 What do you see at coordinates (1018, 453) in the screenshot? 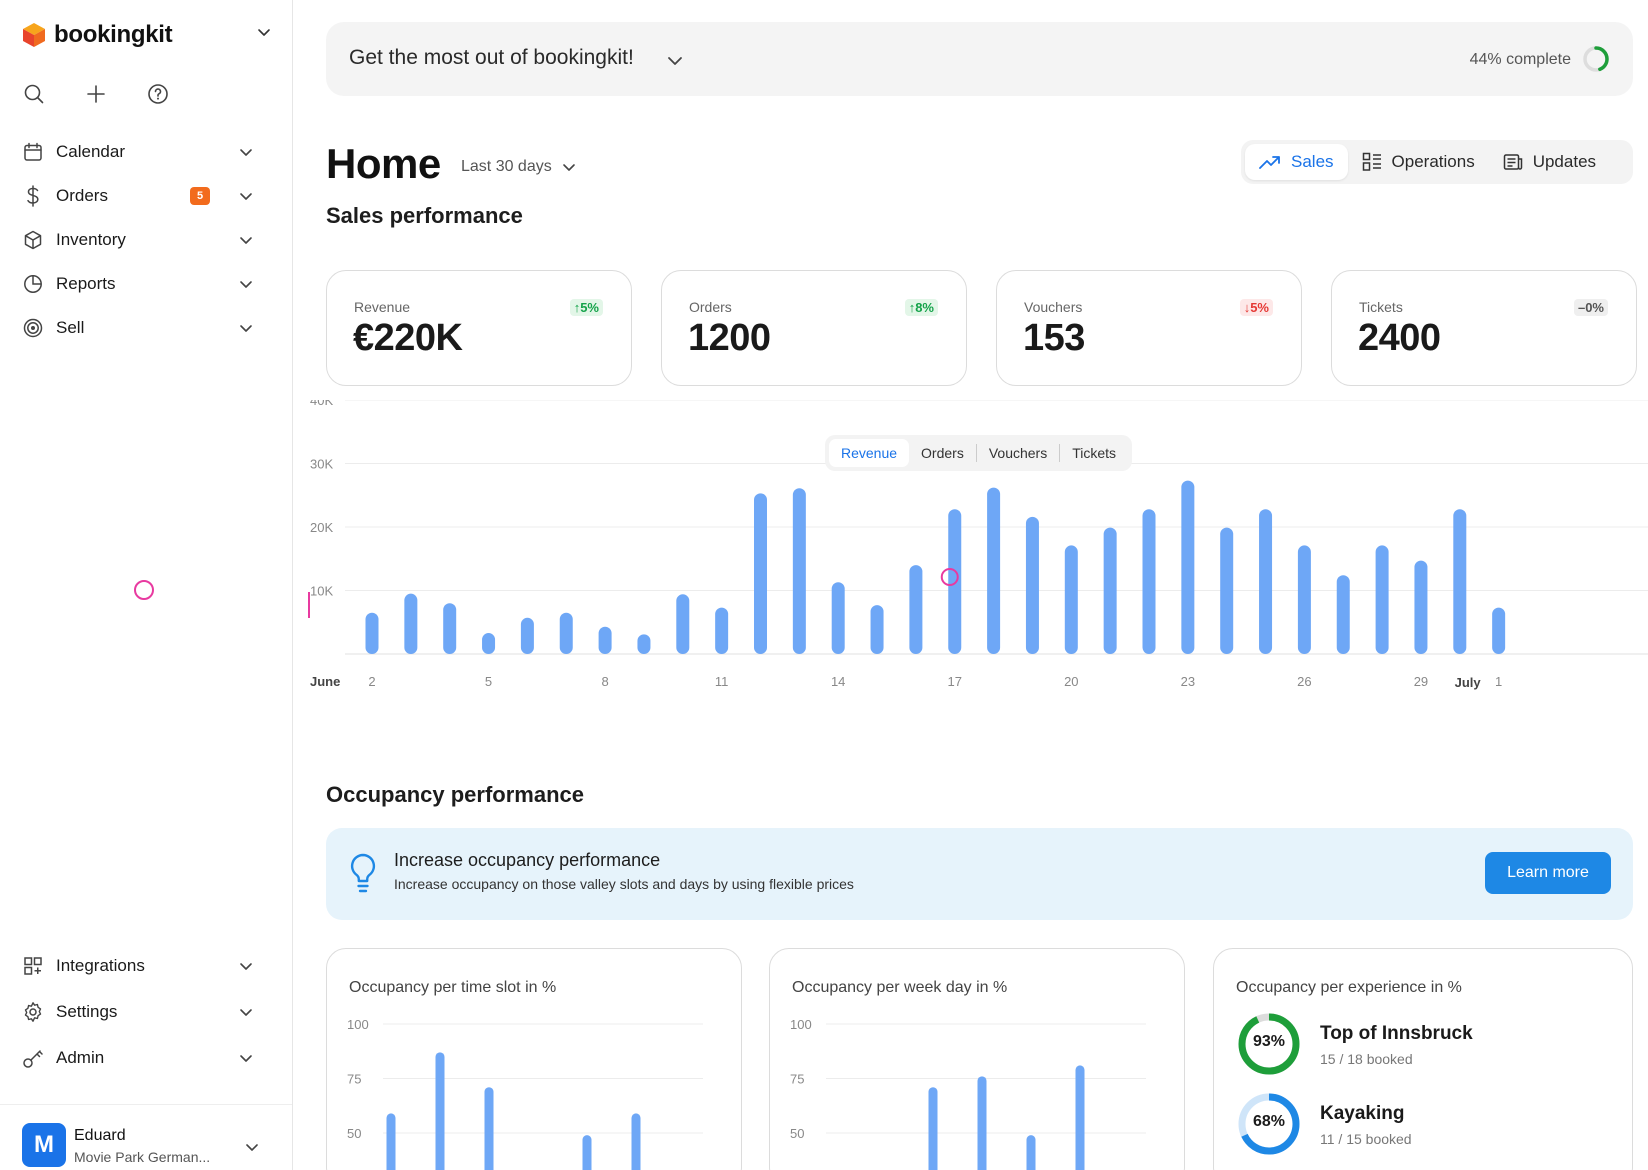
I see `metric-tab-vouchers: Vouchers` at bounding box center [1018, 453].